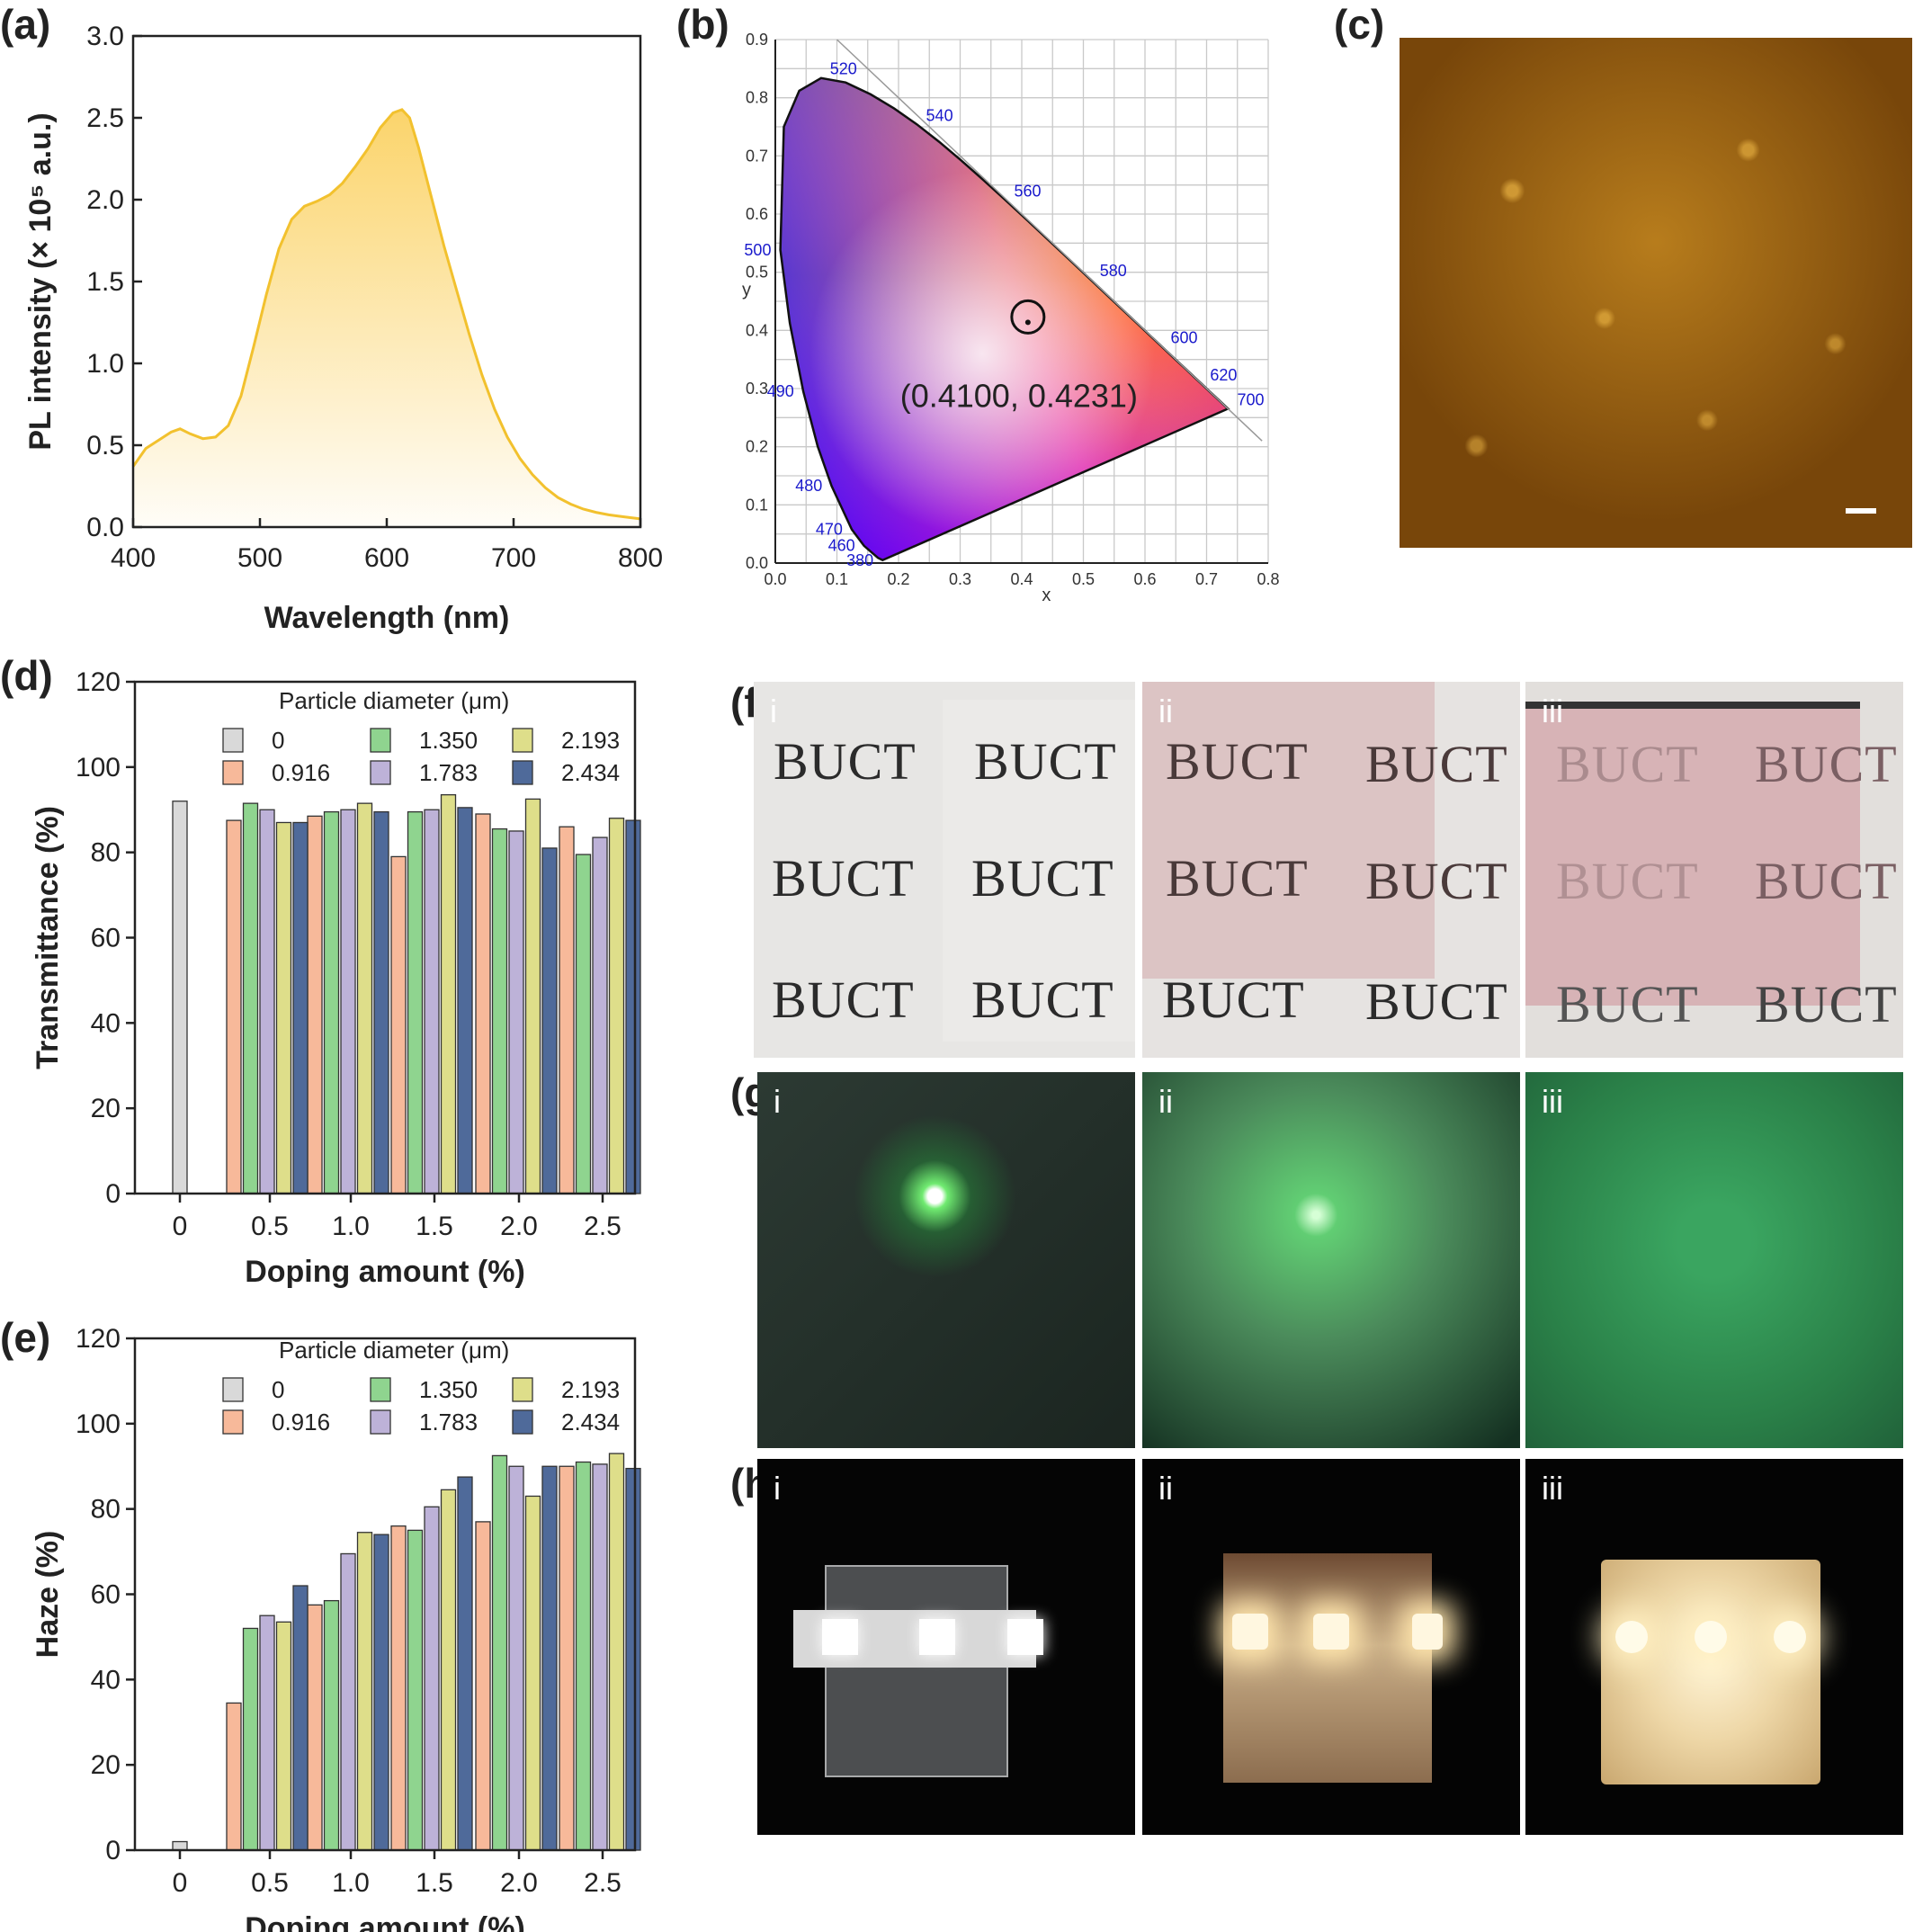  Describe the element at coordinates (780, 391) in the screenshot. I see `wavelength-label: 490` at that location.